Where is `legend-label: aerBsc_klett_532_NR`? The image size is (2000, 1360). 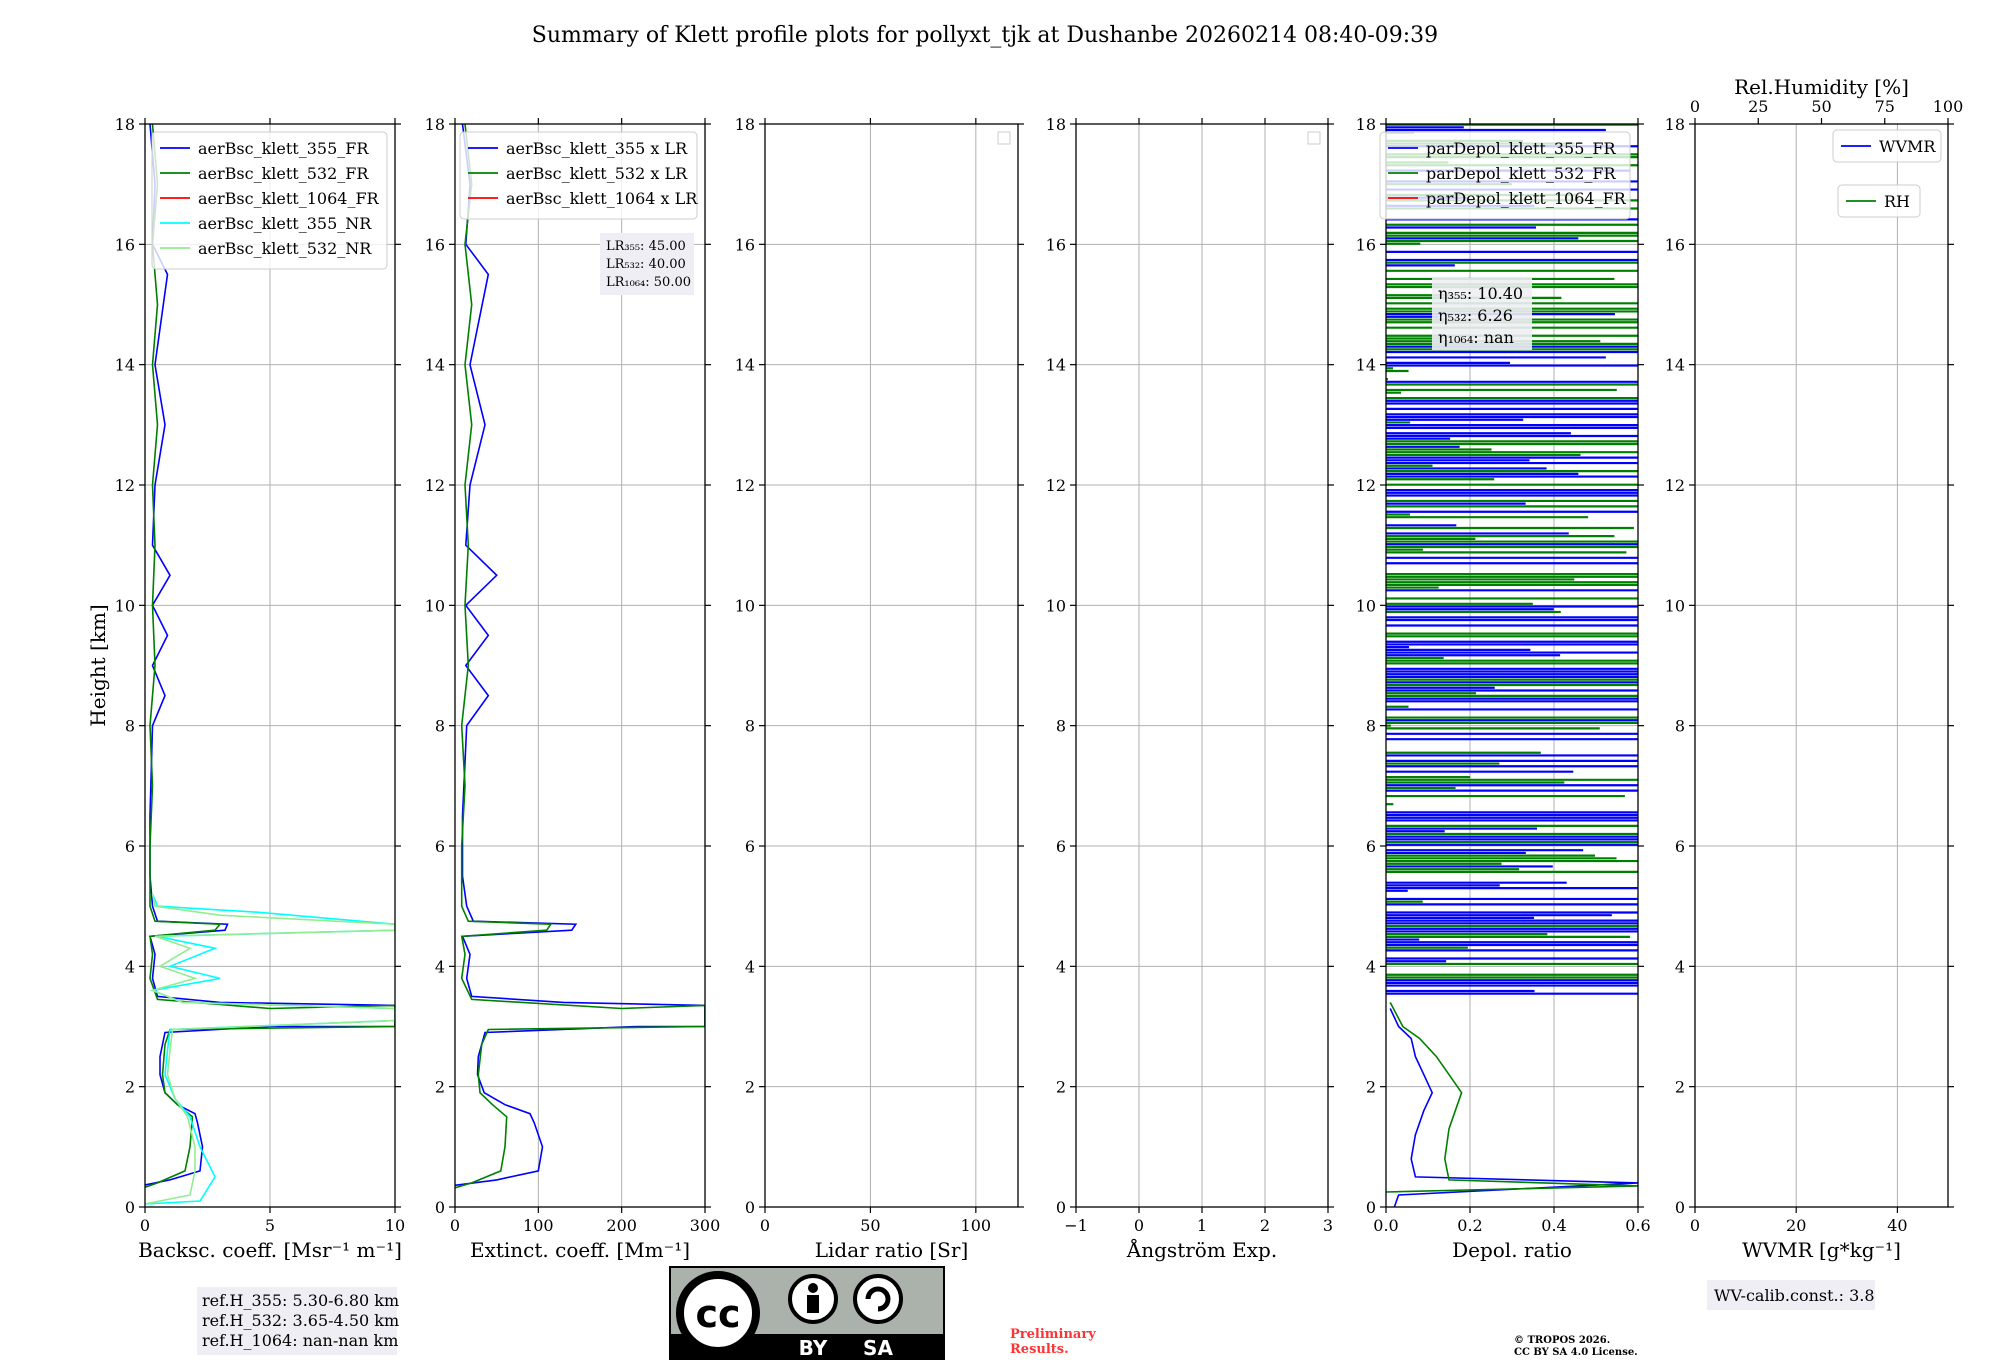
legend-label: aerBsc_klett_532_NR is located at coordinates (285, 248).